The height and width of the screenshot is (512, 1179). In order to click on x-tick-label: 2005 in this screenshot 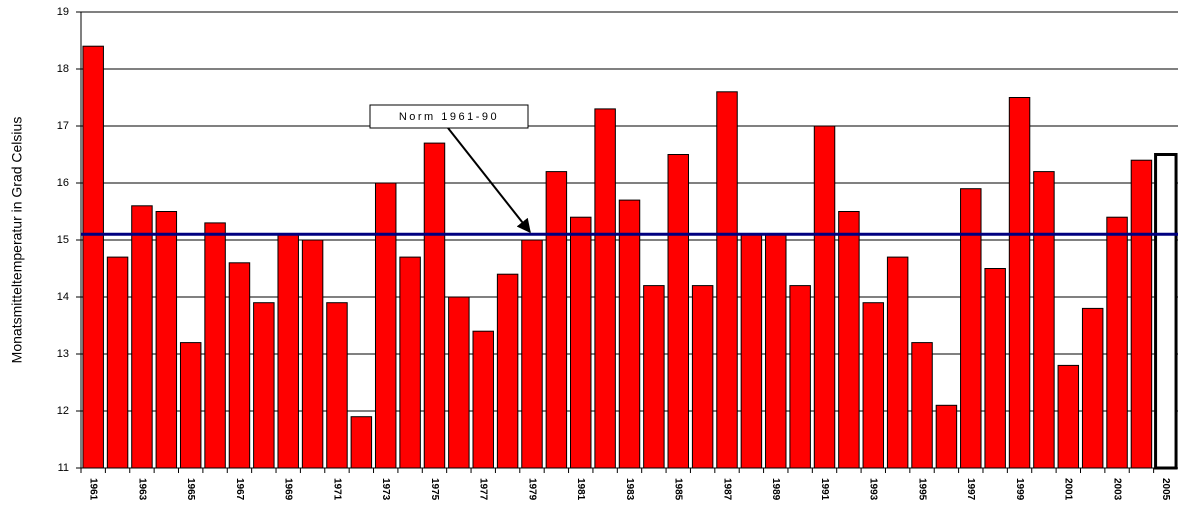, I will do `click(1165, 489)`.